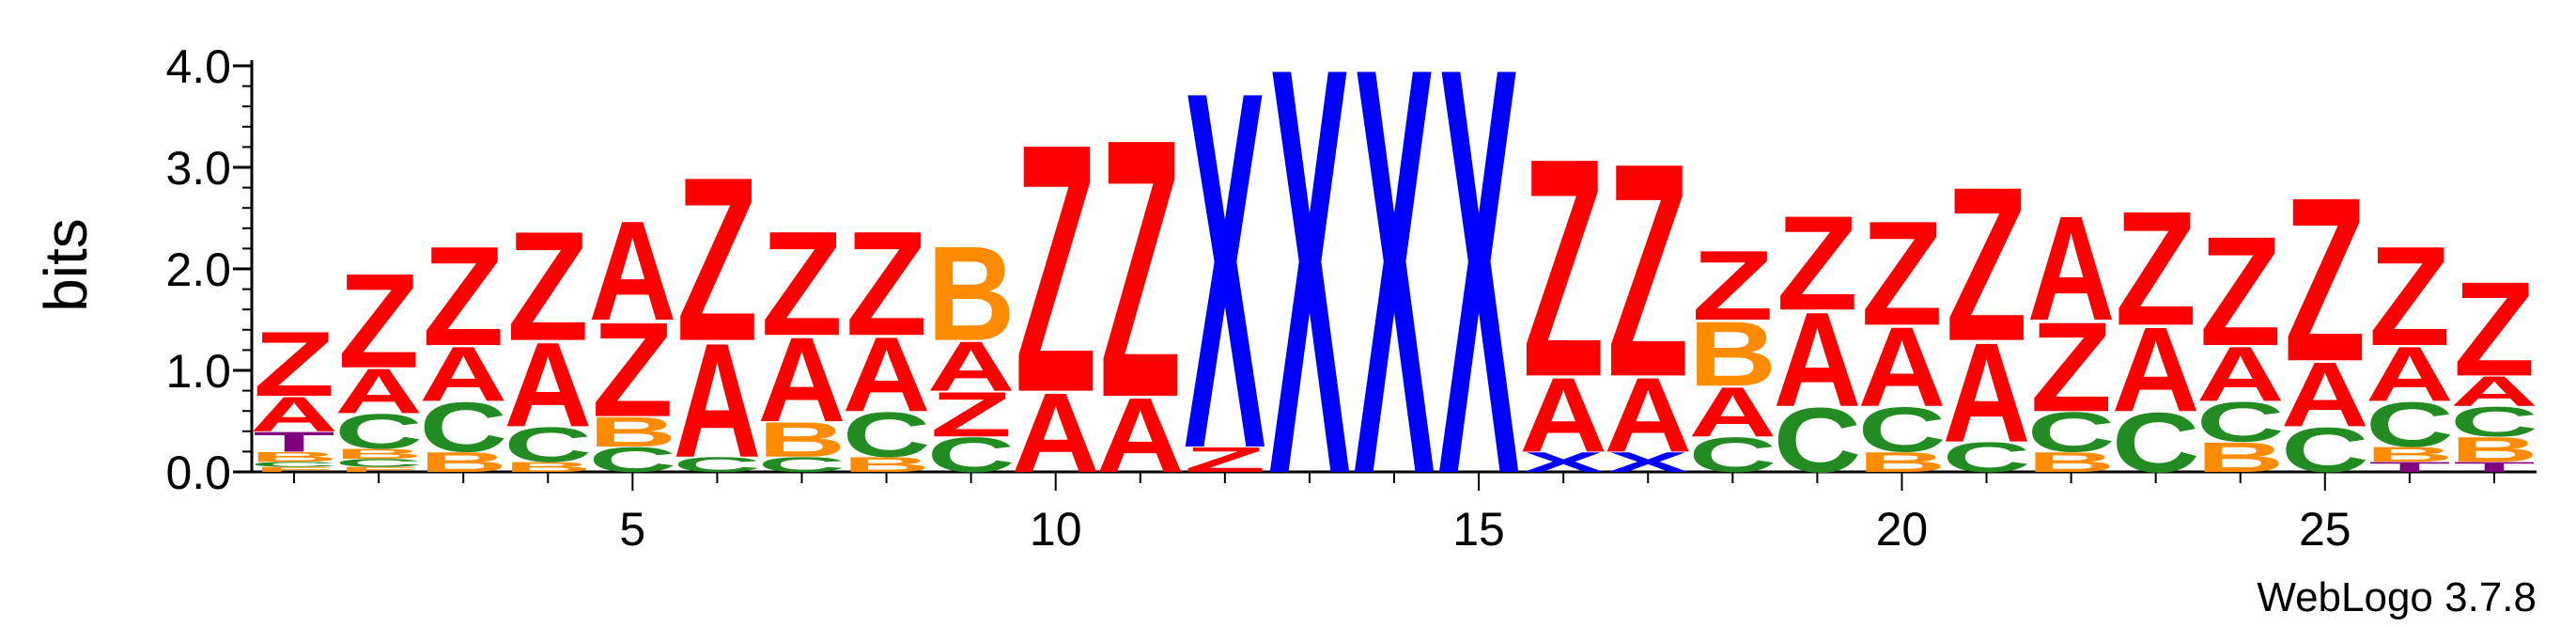  What do you see at coordinates (198, 473) in the screenshot?
I see `y-tick-label: 0.0` at bounding box center [198, 473].